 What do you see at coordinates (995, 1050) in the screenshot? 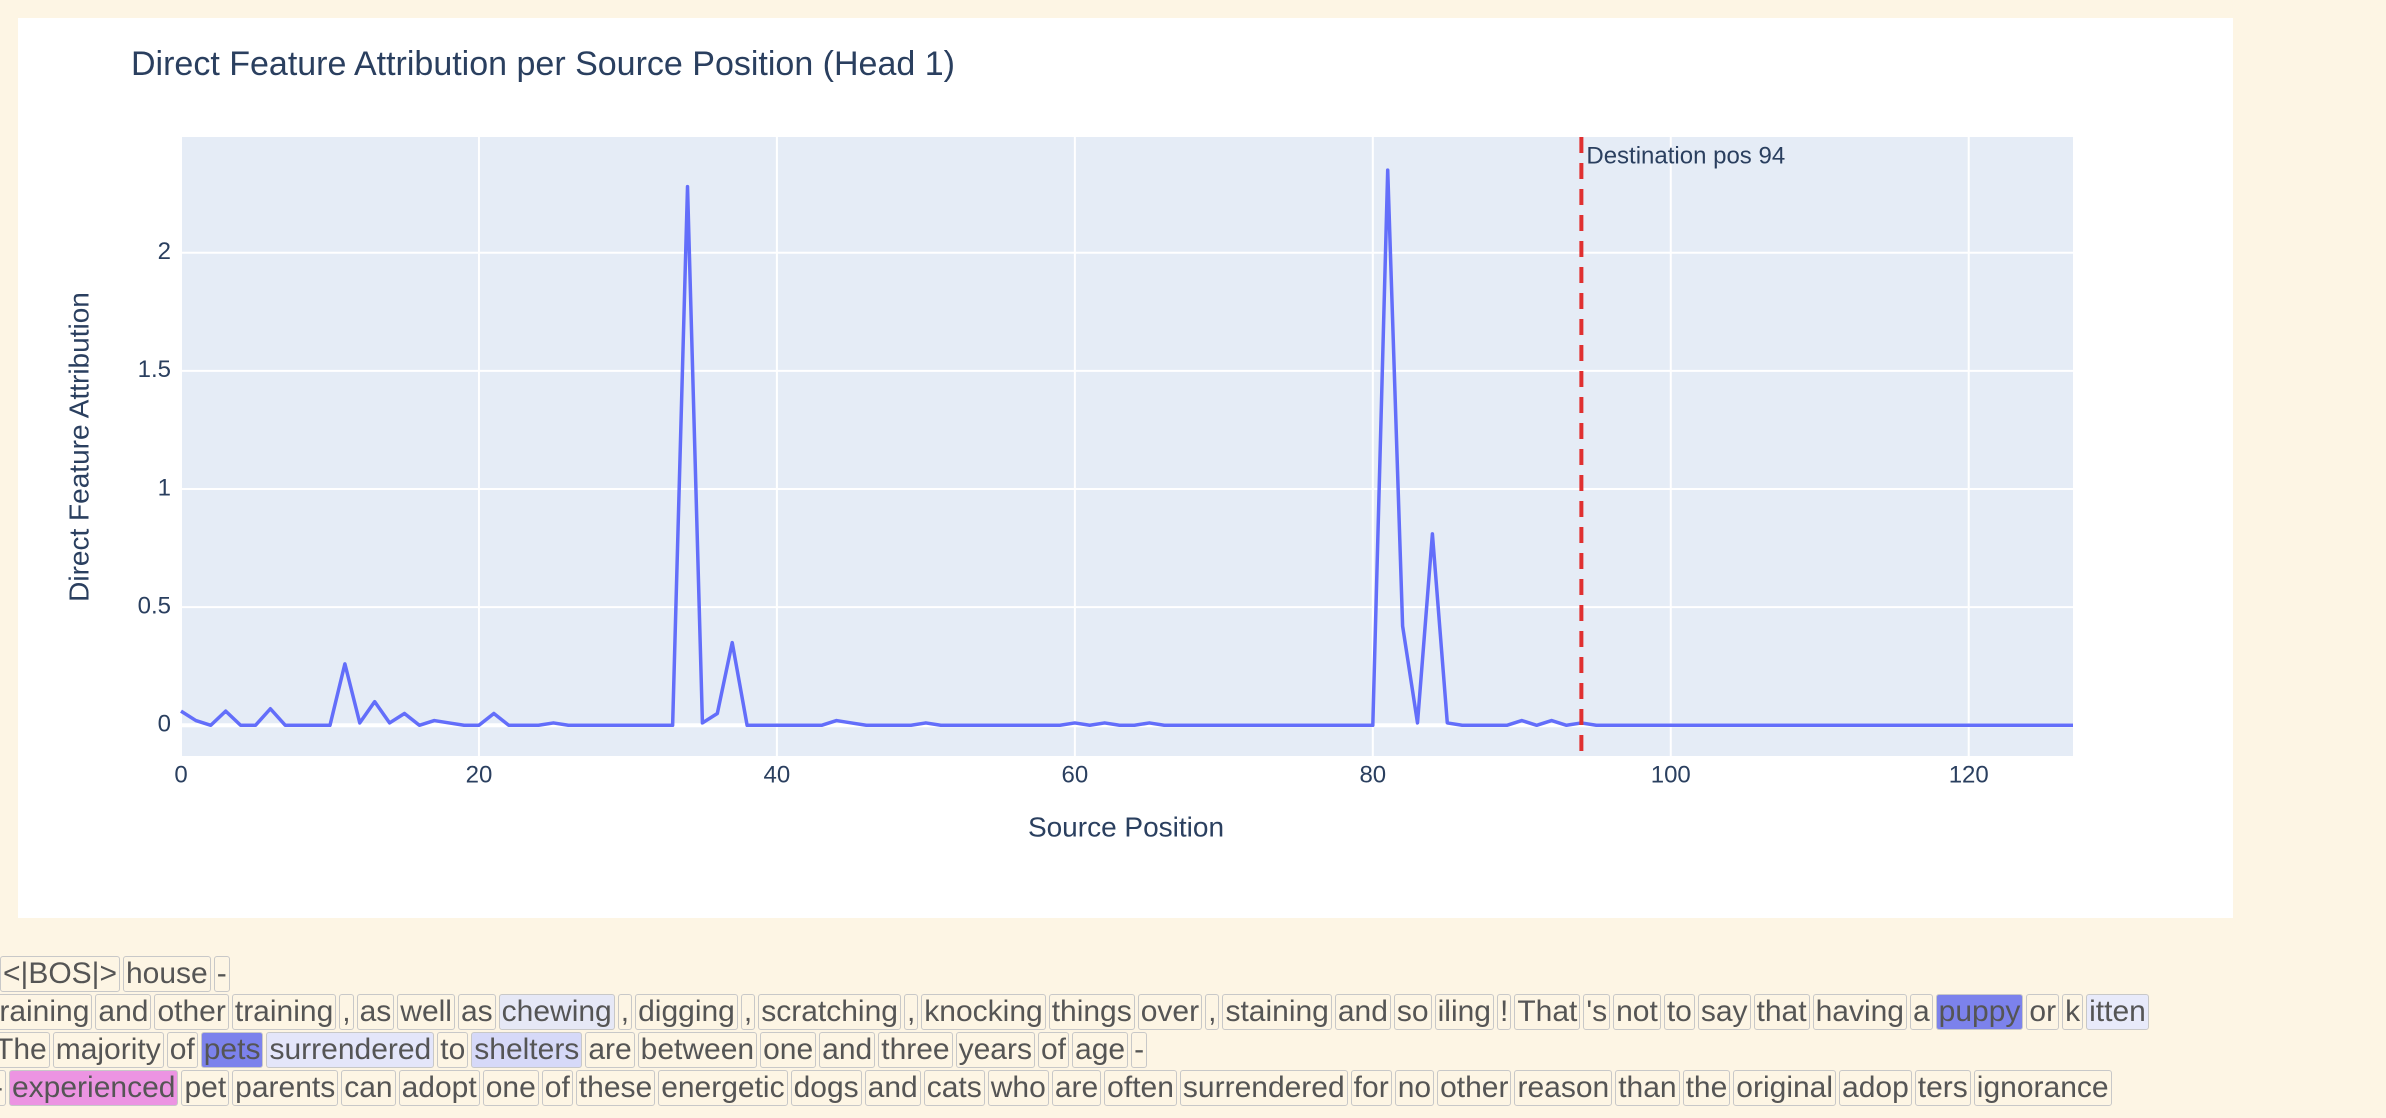
I see `token: years` at bounding box center [995, 1050].